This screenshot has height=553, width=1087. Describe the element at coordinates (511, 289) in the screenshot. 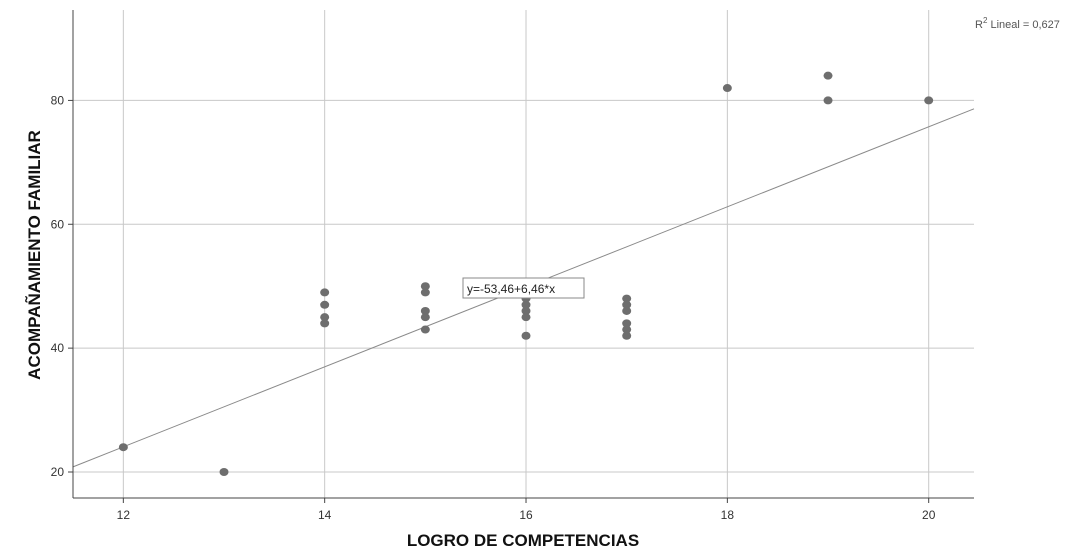

I see `equation-label: y=-53,46+6,46*x` at that location.